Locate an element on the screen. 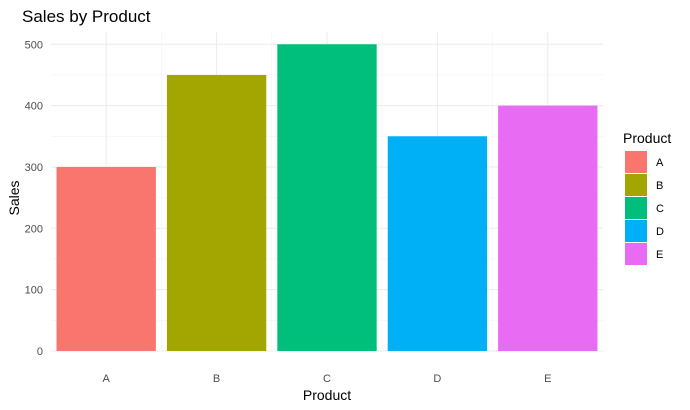 The width and height of the screenshot is (690, 410). x-tick-label: C is located at coordinates (327, 379).